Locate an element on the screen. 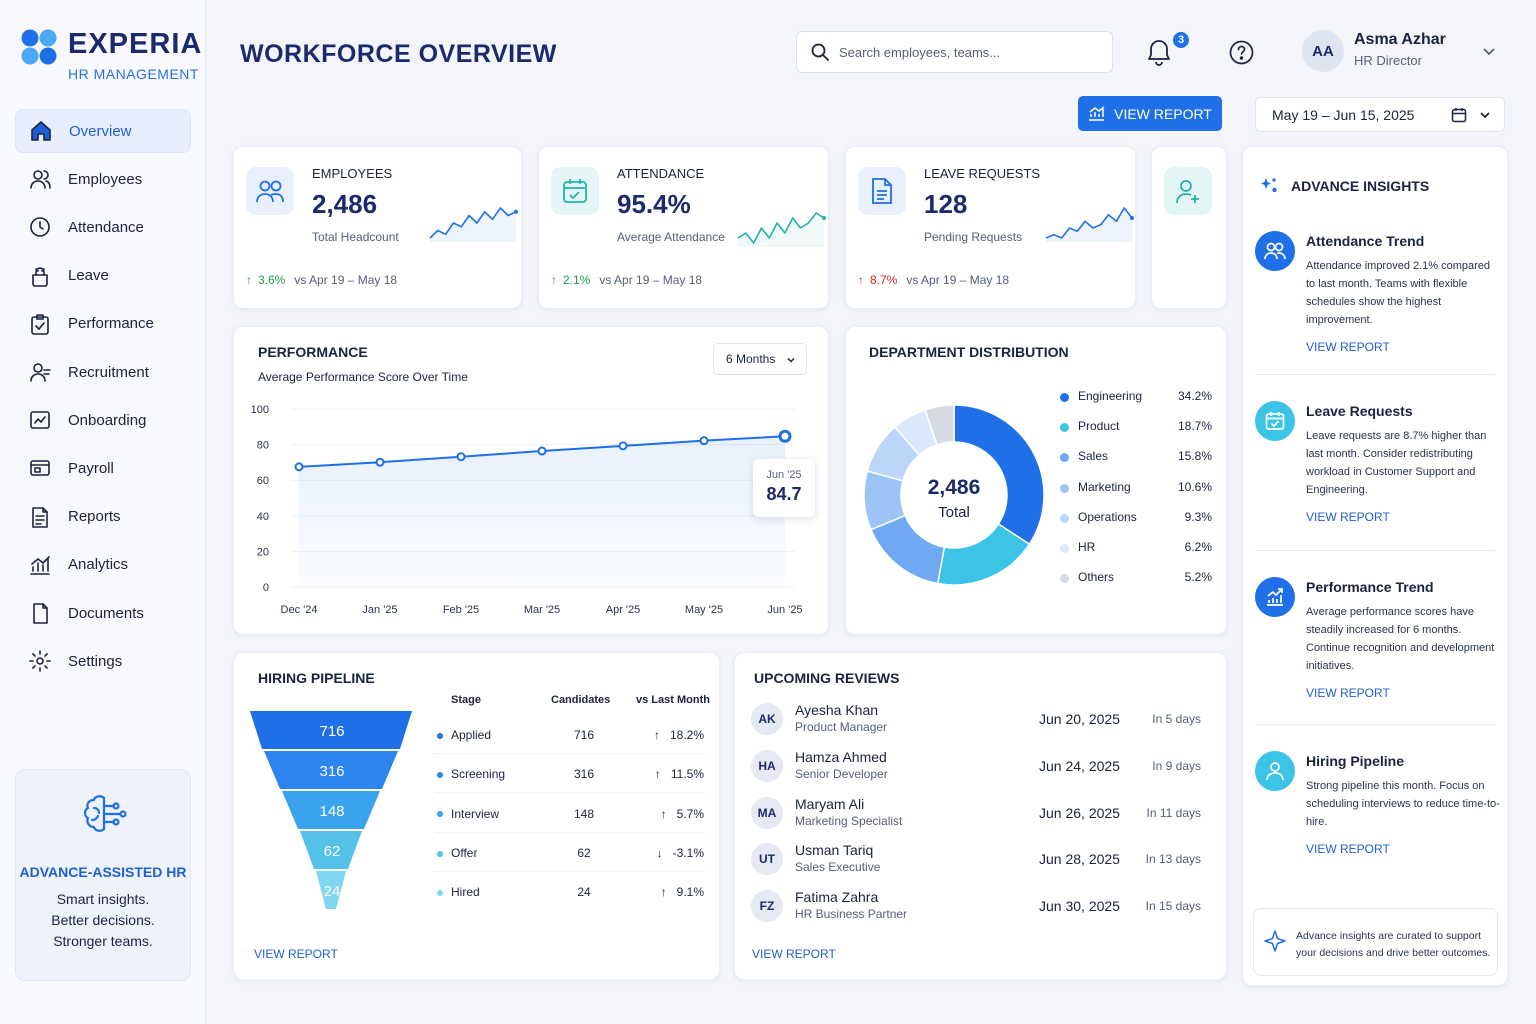  legend-label: Sales is located at coordinates (1093, 456).